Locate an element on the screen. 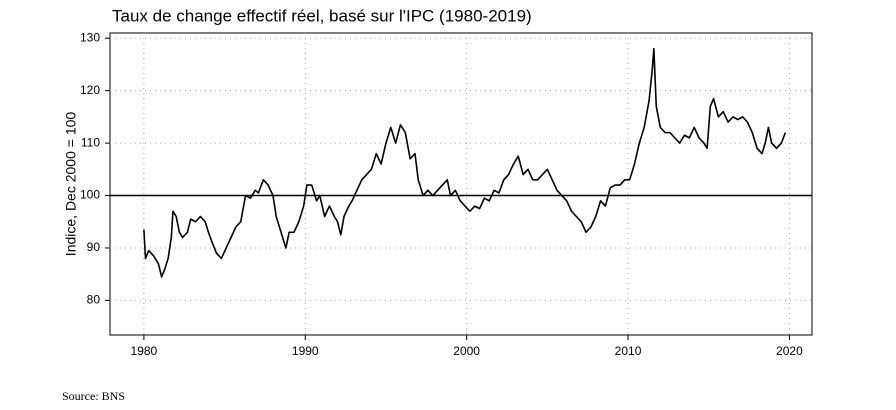 Image resolution: width=896 pixels, height=410 pixels. x-tick-label: 2020 is located at coordinates (789, 351).